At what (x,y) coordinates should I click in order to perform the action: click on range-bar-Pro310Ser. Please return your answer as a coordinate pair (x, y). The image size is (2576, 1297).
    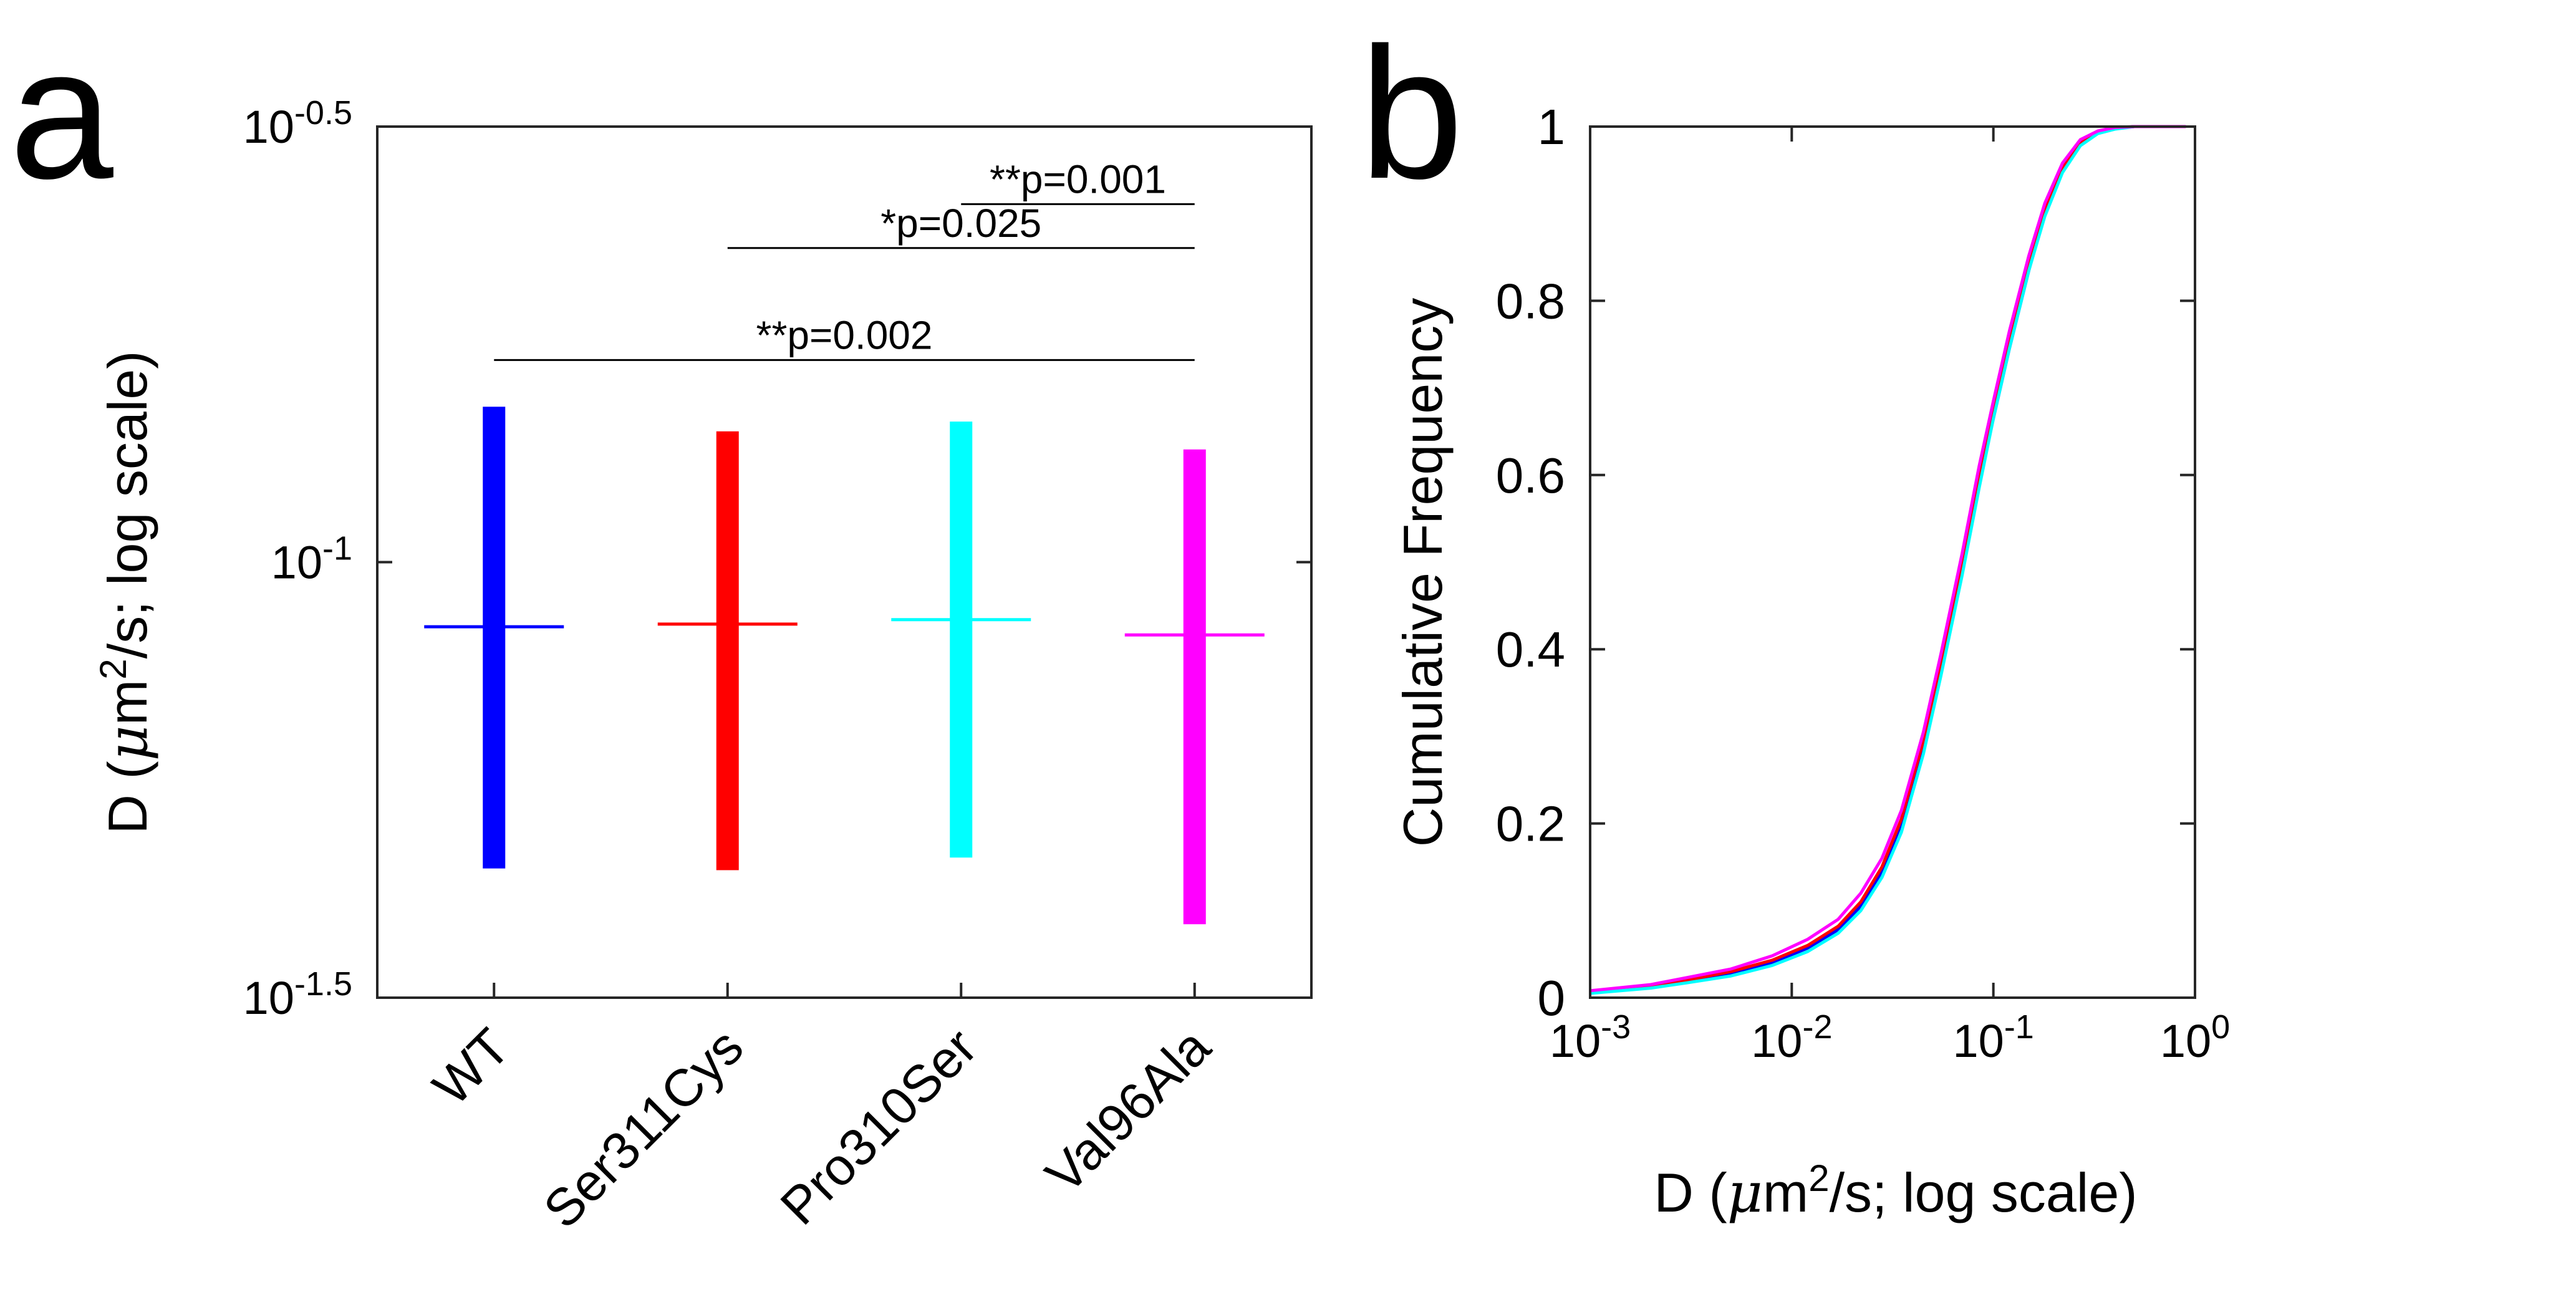
    Looking at the image, I should click on (961, 640).